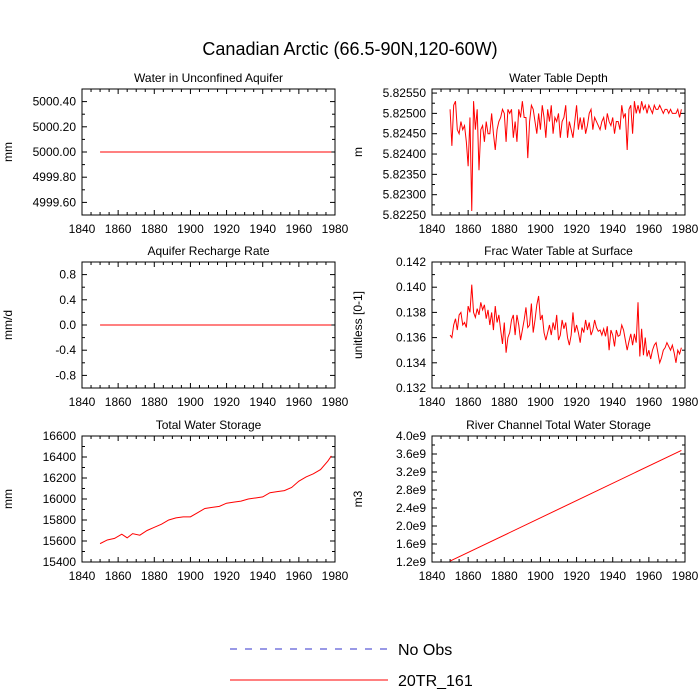  What do you see at coordinates (411, 363) in the screenshot?
I see `y-tick-label: 0.134` at bounding box center [411, 363].